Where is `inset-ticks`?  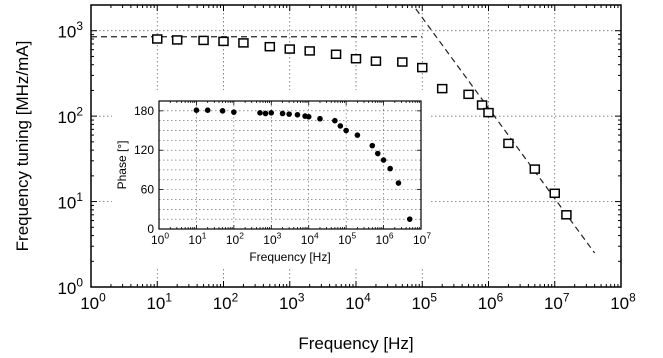
inset-ticks is located at coordinates (289, 165).